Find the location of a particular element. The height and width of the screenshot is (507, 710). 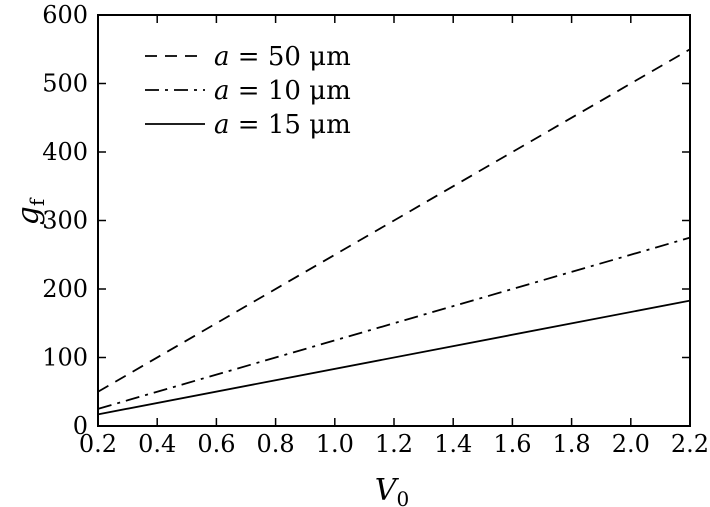

y-axis-label-main: g is located at coordinates (28, 215).